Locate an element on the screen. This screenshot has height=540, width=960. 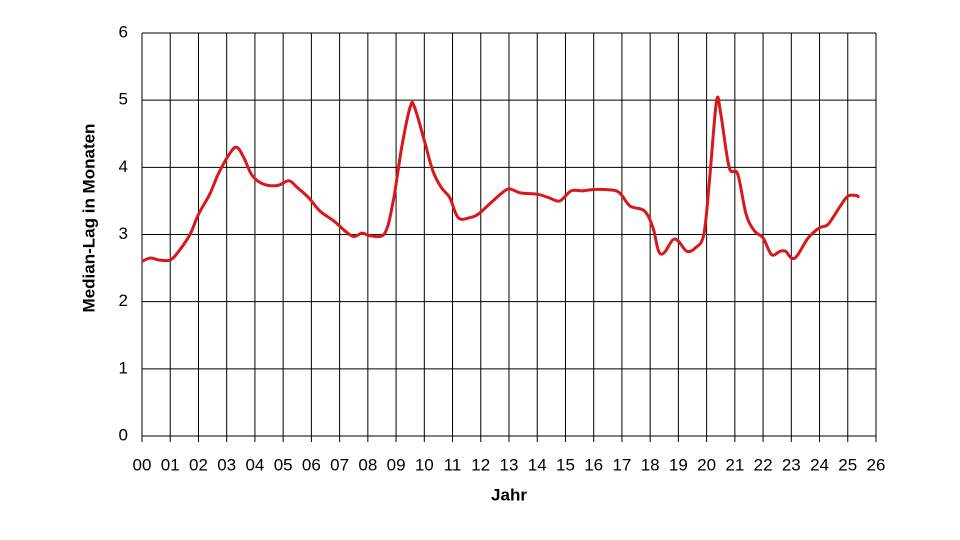
x-tick-label: 22 is located at coordinates (763, 464).